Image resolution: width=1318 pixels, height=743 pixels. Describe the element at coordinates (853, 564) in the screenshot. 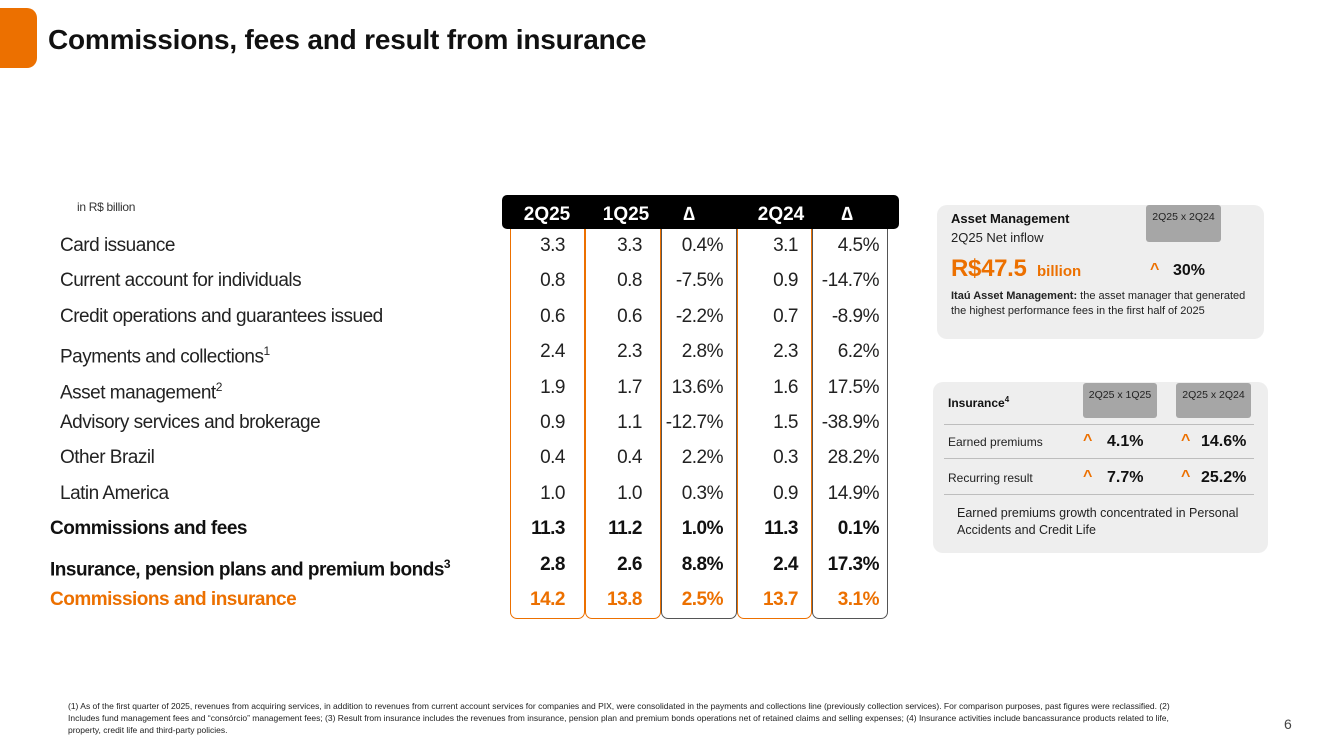

I see `table-cell: 17.3%` at that location.